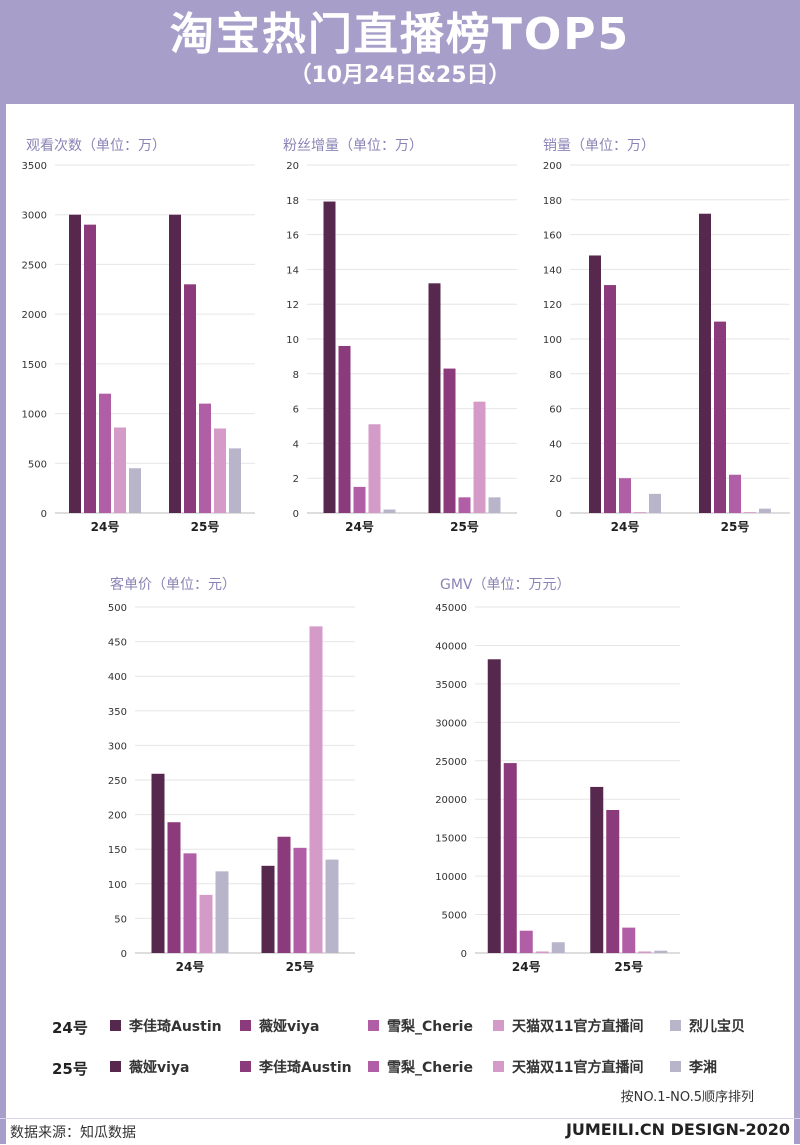 Image resolution: width=800 pixels, height=1145 pixels. What do you see at coordinates (394, 350) in the screenshot?
I see `chart-fans: 0 2 4 6 8 10 12 14 16 18 20 24号 25号` at bounding box center [394, 350].